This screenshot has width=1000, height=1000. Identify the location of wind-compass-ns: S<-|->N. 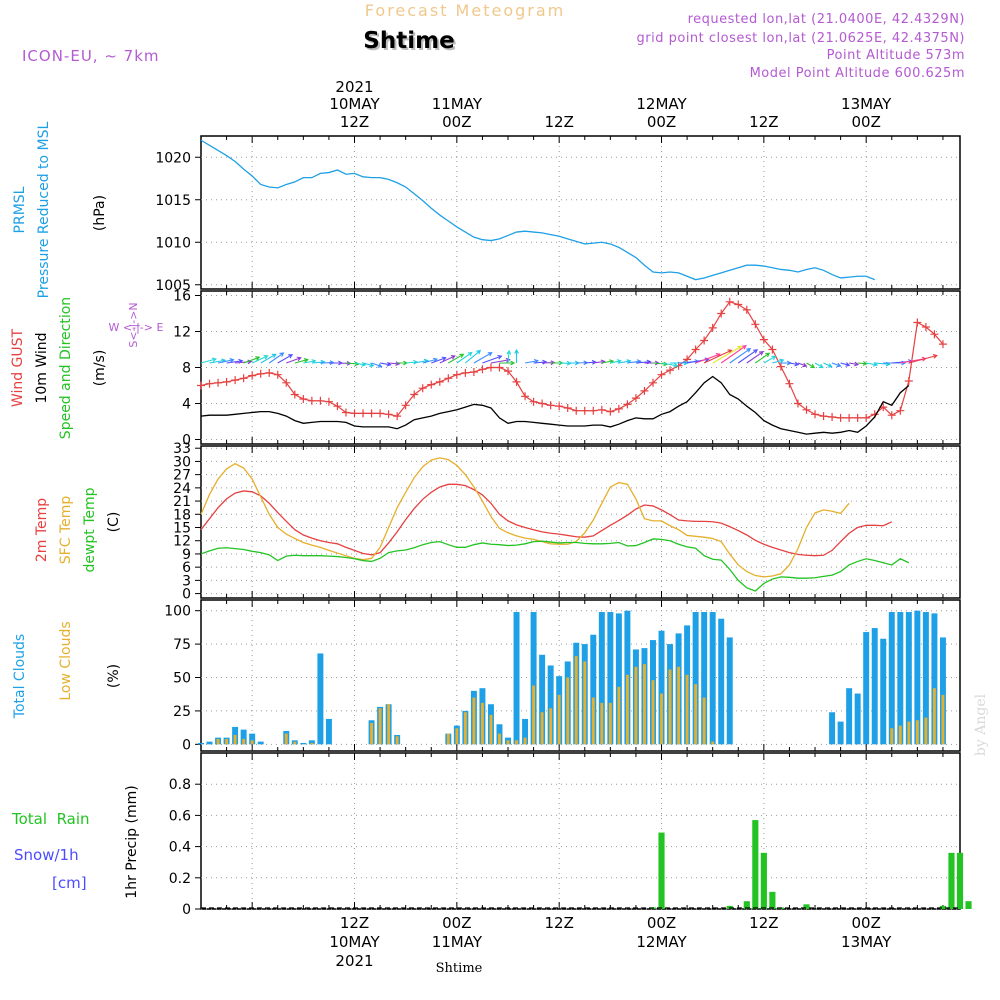
(133, 324).